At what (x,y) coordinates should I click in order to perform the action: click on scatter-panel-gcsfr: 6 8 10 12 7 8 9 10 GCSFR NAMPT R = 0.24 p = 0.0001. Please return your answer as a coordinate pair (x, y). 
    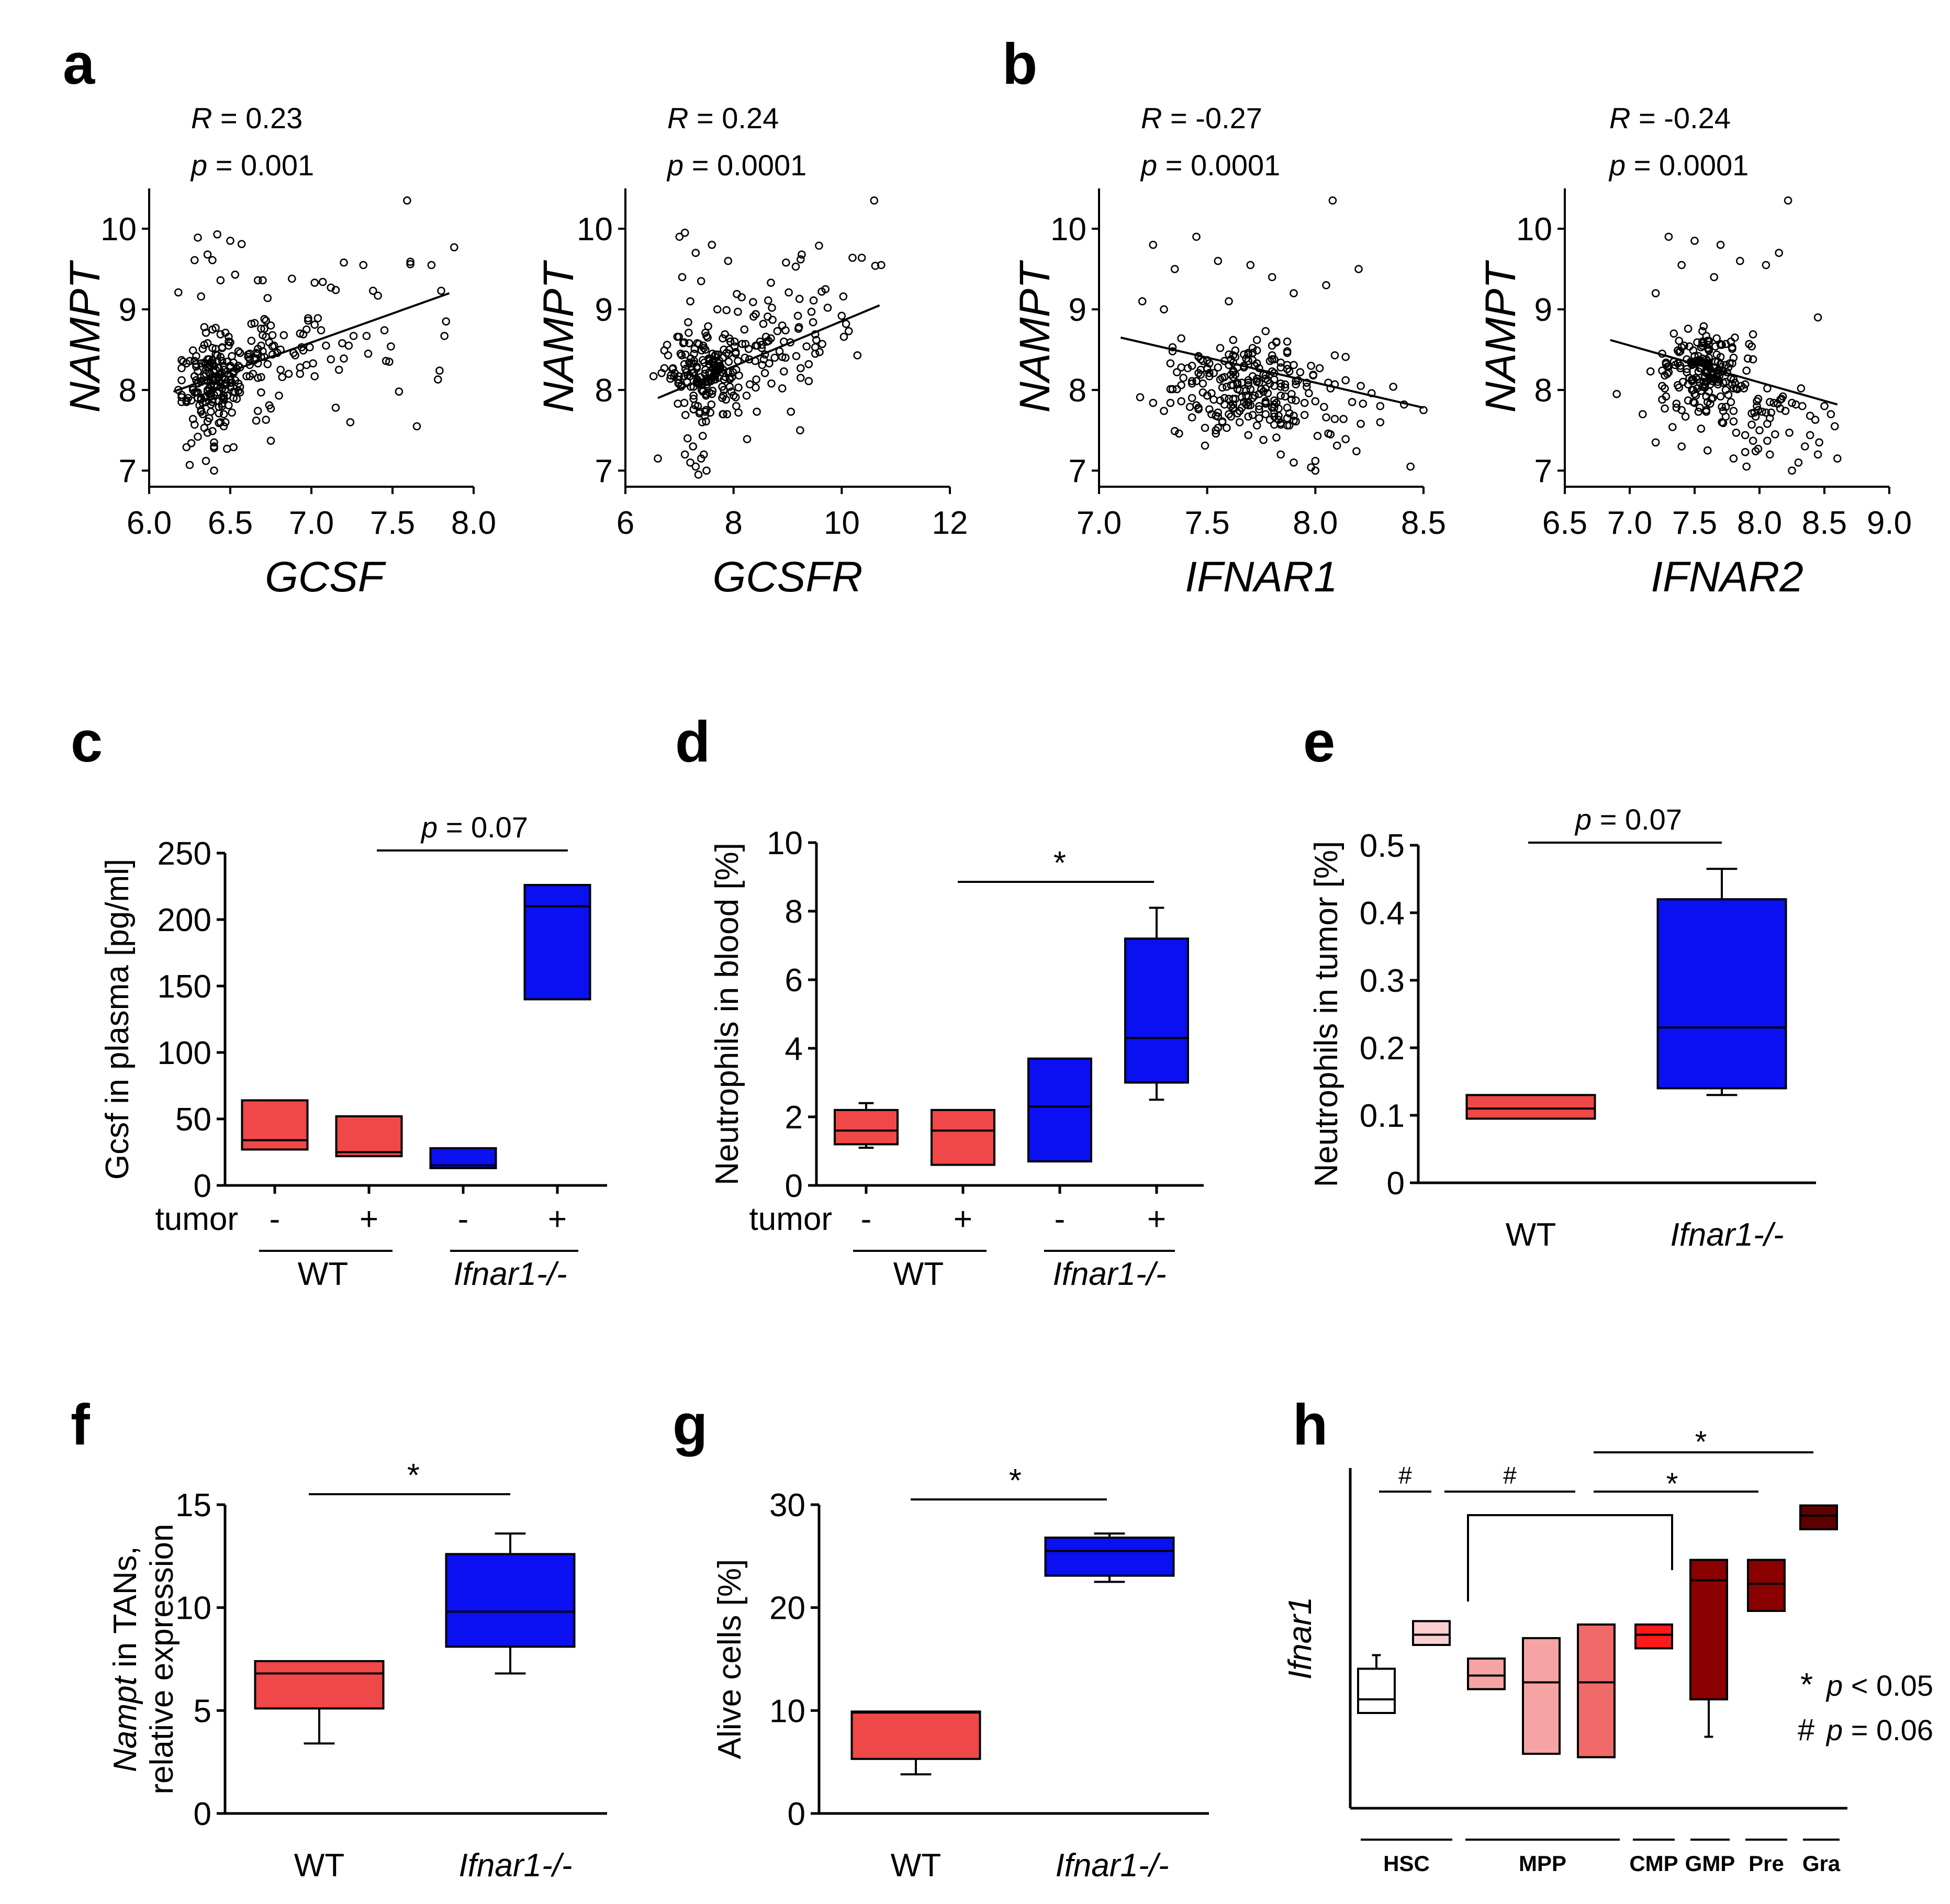
    Looking at the image, I should click on (751, 351).